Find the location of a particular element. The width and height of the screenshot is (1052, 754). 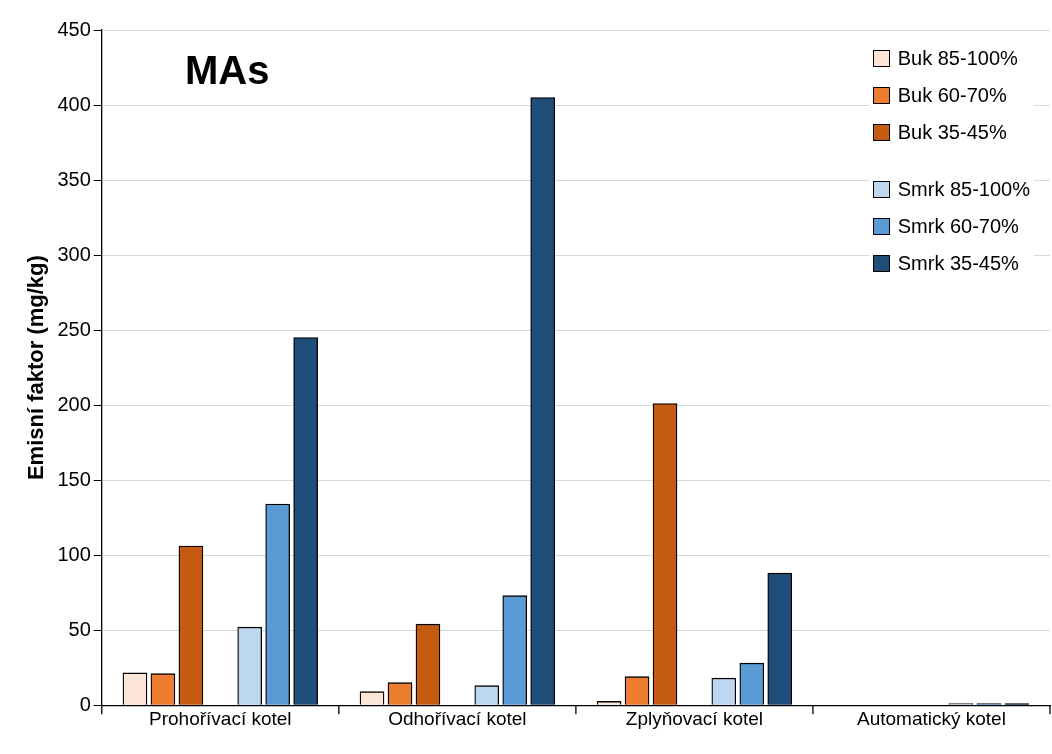

legend-label: Smrk 60-70% is located at coordinates (958, 226).